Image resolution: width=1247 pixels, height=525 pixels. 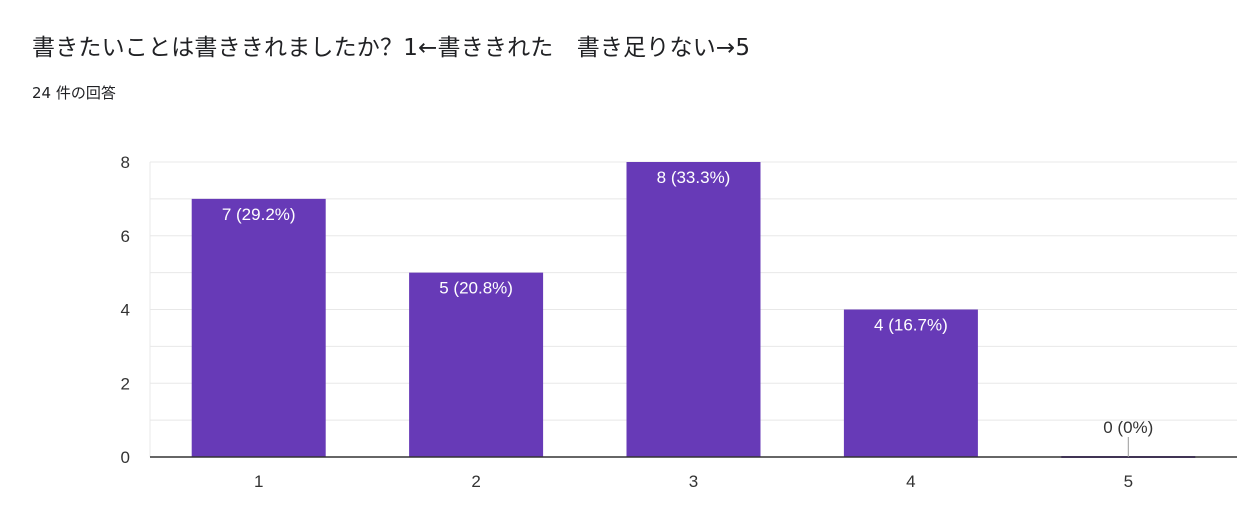 I want to click on bar-value-label: 5 (20.8%), so click(x=476, y=288).